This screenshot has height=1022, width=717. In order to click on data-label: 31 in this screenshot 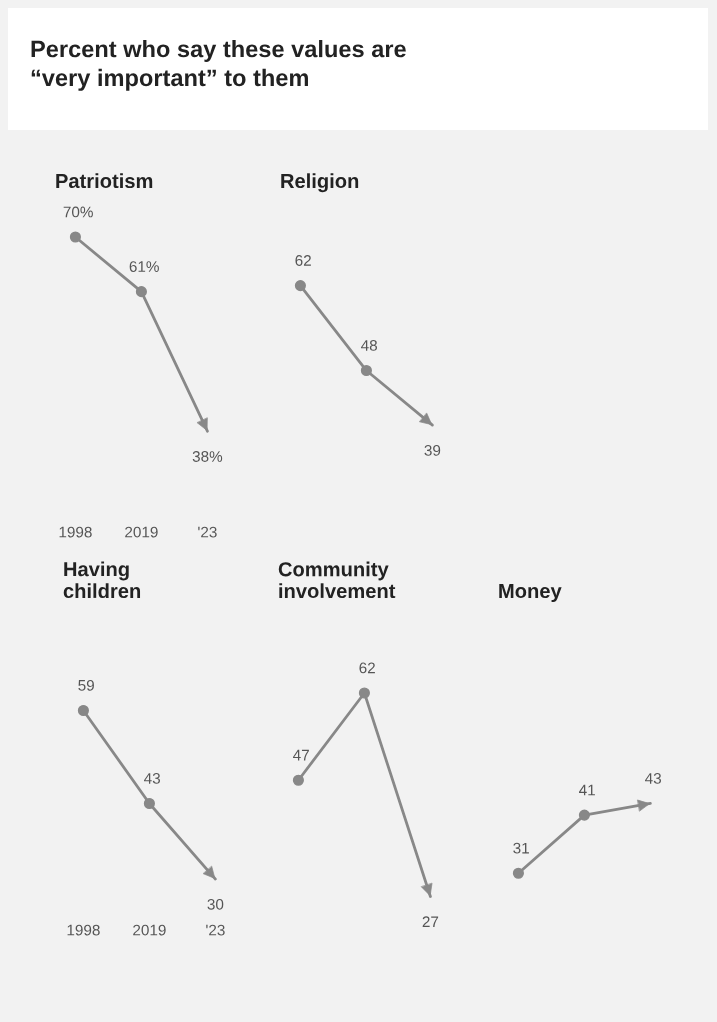, I will do `click(521, 848)`.